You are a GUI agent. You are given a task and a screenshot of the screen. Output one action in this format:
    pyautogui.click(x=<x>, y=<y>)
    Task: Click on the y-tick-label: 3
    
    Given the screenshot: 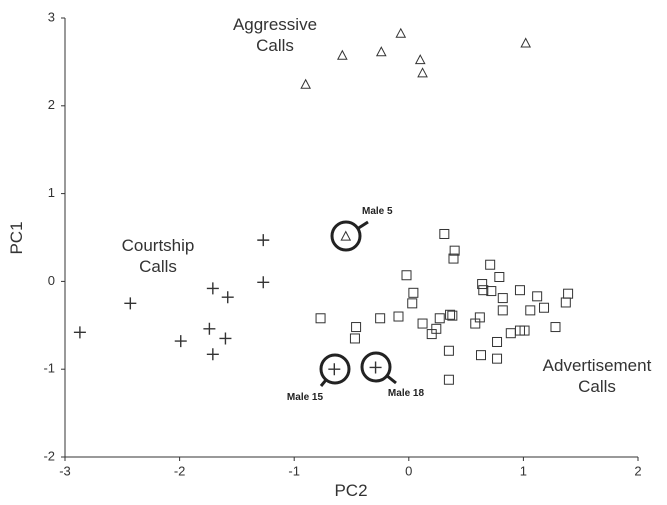 What is the action you would take?
    pyautogui.click(x=51, y=16)
    